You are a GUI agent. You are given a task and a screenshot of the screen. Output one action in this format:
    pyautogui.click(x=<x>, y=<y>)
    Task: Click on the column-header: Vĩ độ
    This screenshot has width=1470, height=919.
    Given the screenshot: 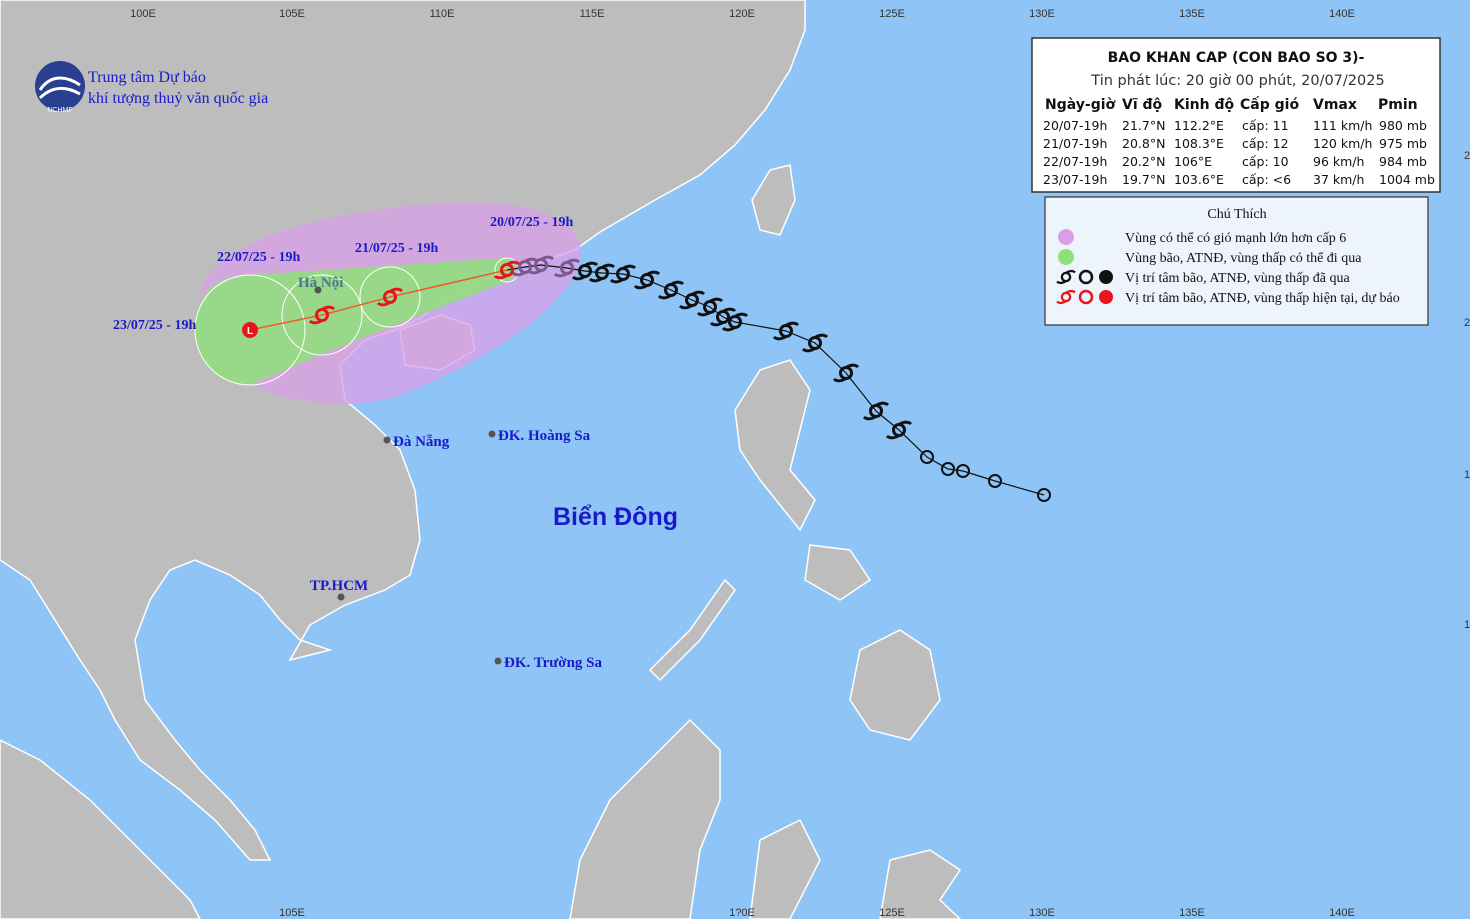 What is the action you would take?
    pyautogui.click(x=1142, y=105)
    